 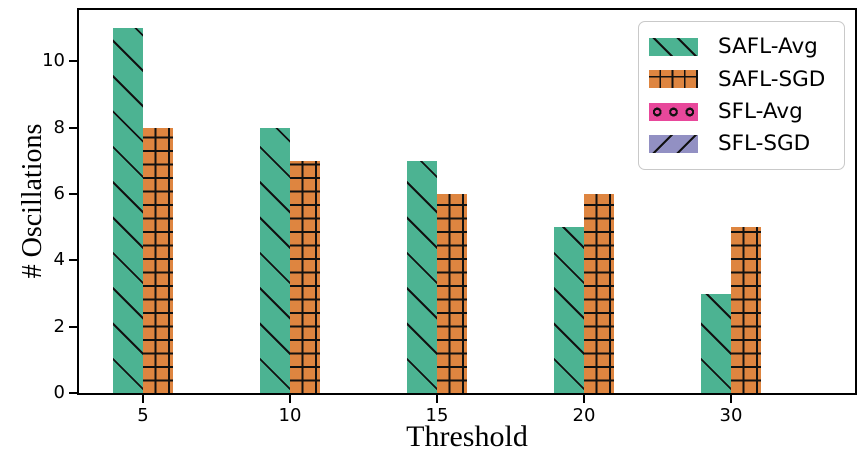 I want to click on y-tick-label: 10, so click(x=53, y=61).